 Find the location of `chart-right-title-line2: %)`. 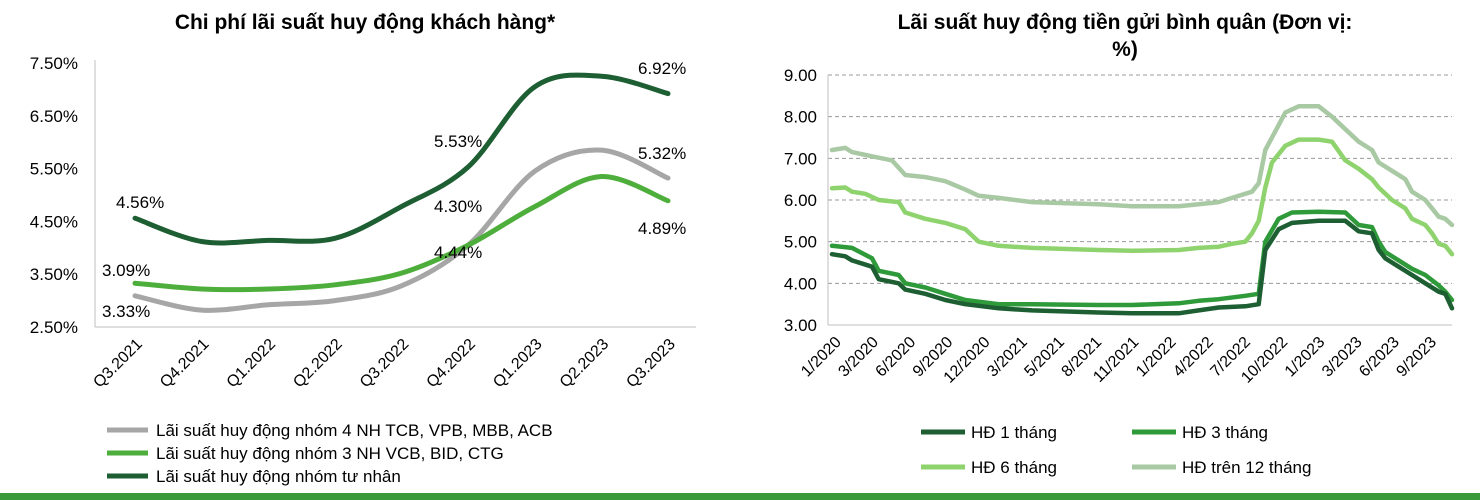

chart-right-title-line2: %) is located at coordinates (1125, 49).